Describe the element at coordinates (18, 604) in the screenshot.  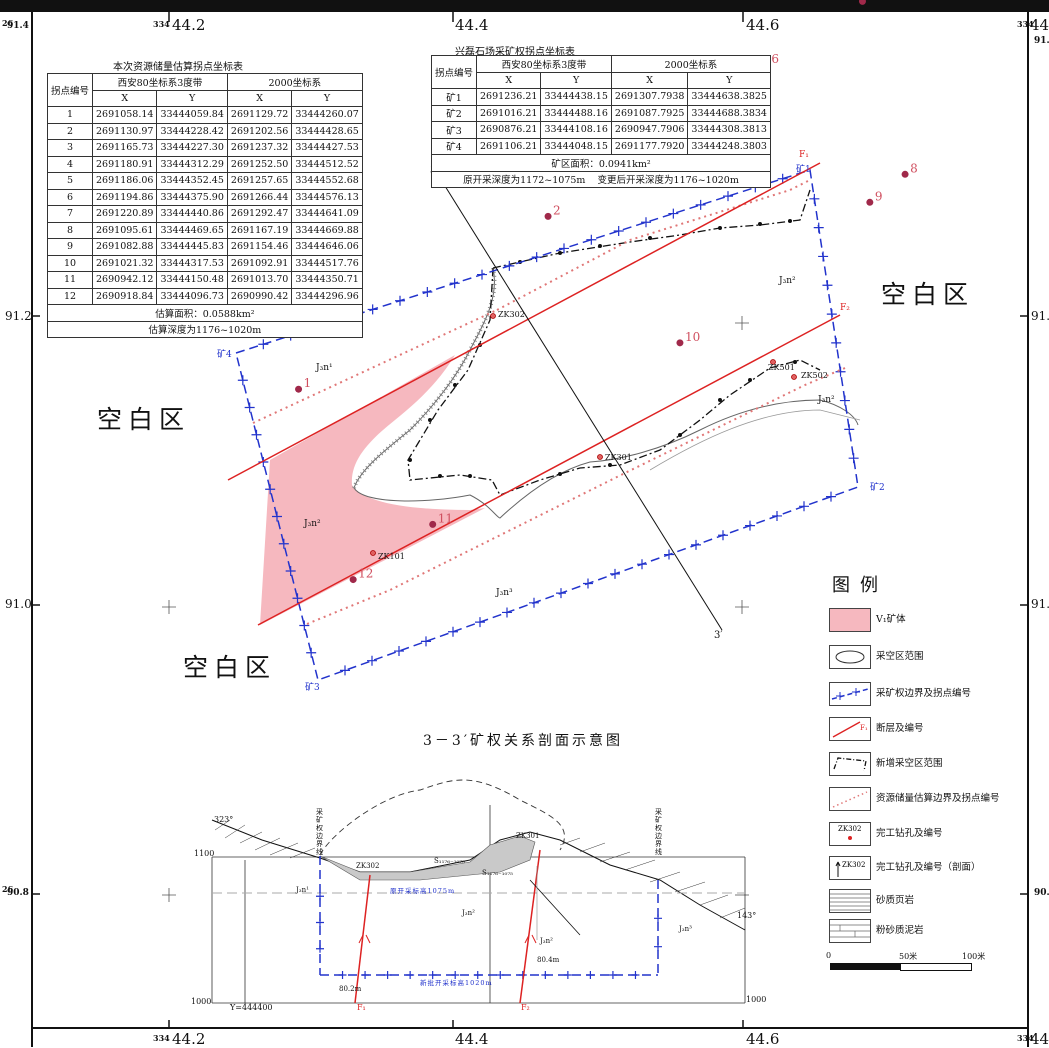
I see `grid-label-left-91-0: 91.0` at that location.